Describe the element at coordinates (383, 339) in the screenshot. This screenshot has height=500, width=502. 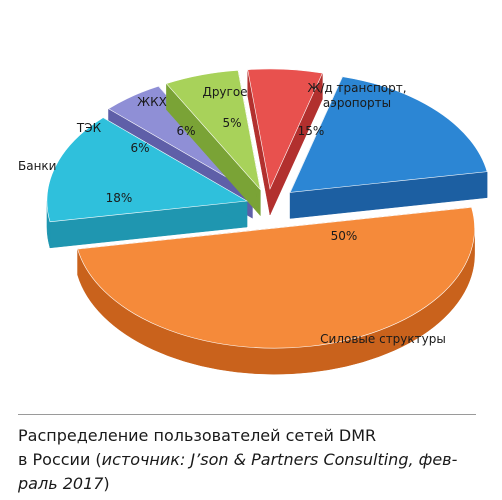
I see `slice-label-силовые-структуры: Силовые структуры` at that location.